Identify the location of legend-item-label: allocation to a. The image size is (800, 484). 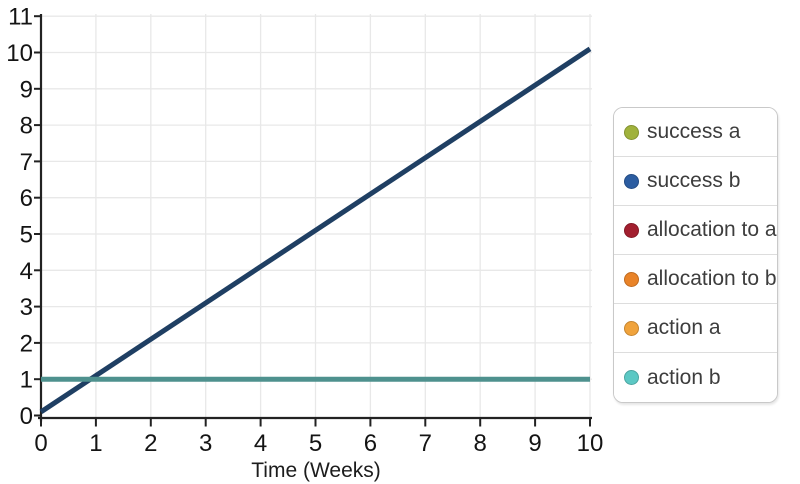
(712, 229).